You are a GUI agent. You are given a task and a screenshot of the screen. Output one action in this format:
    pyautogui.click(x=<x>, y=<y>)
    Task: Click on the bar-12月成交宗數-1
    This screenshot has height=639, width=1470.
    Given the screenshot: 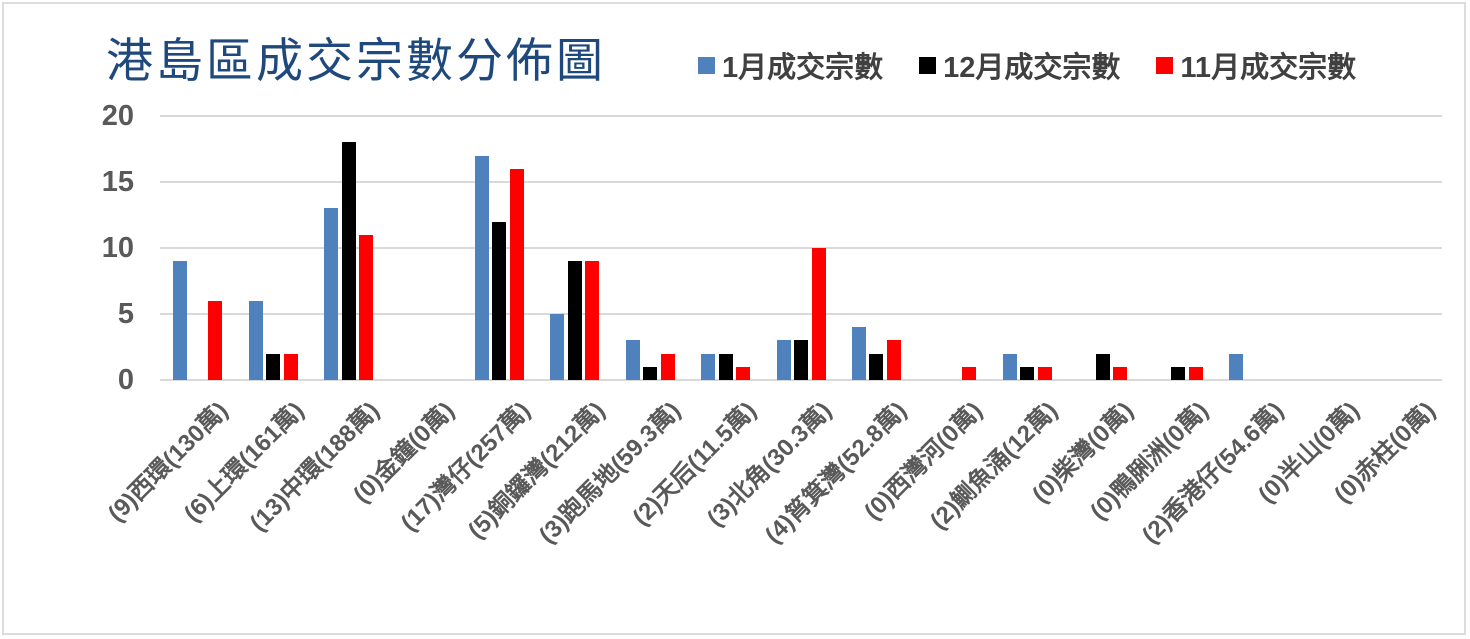 What is the action you would take?
    pyautogui.click(x=273, y=366)
    